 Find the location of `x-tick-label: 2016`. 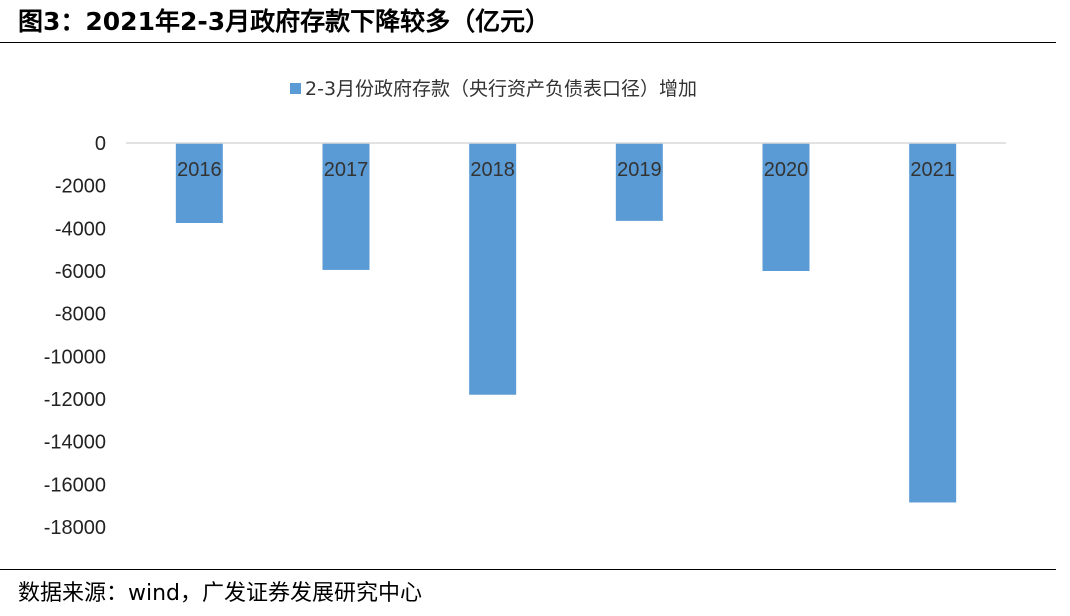

x-tick-label: 2016 is located at coordinates (199, 170).